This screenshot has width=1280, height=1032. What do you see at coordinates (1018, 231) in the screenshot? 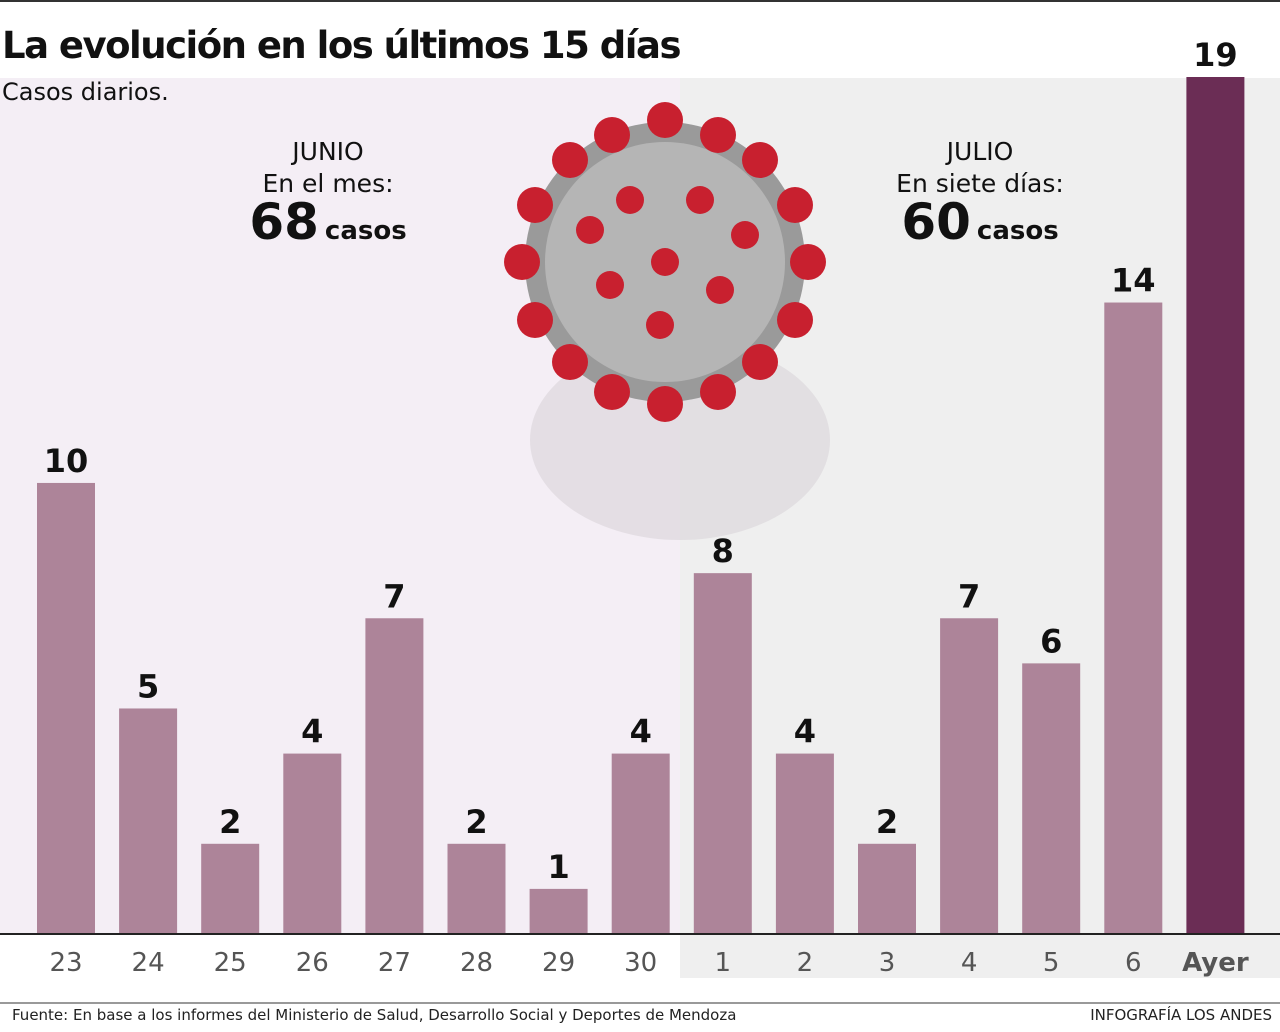
I see `july-unit: casos` at bounding box center [1018, 231].